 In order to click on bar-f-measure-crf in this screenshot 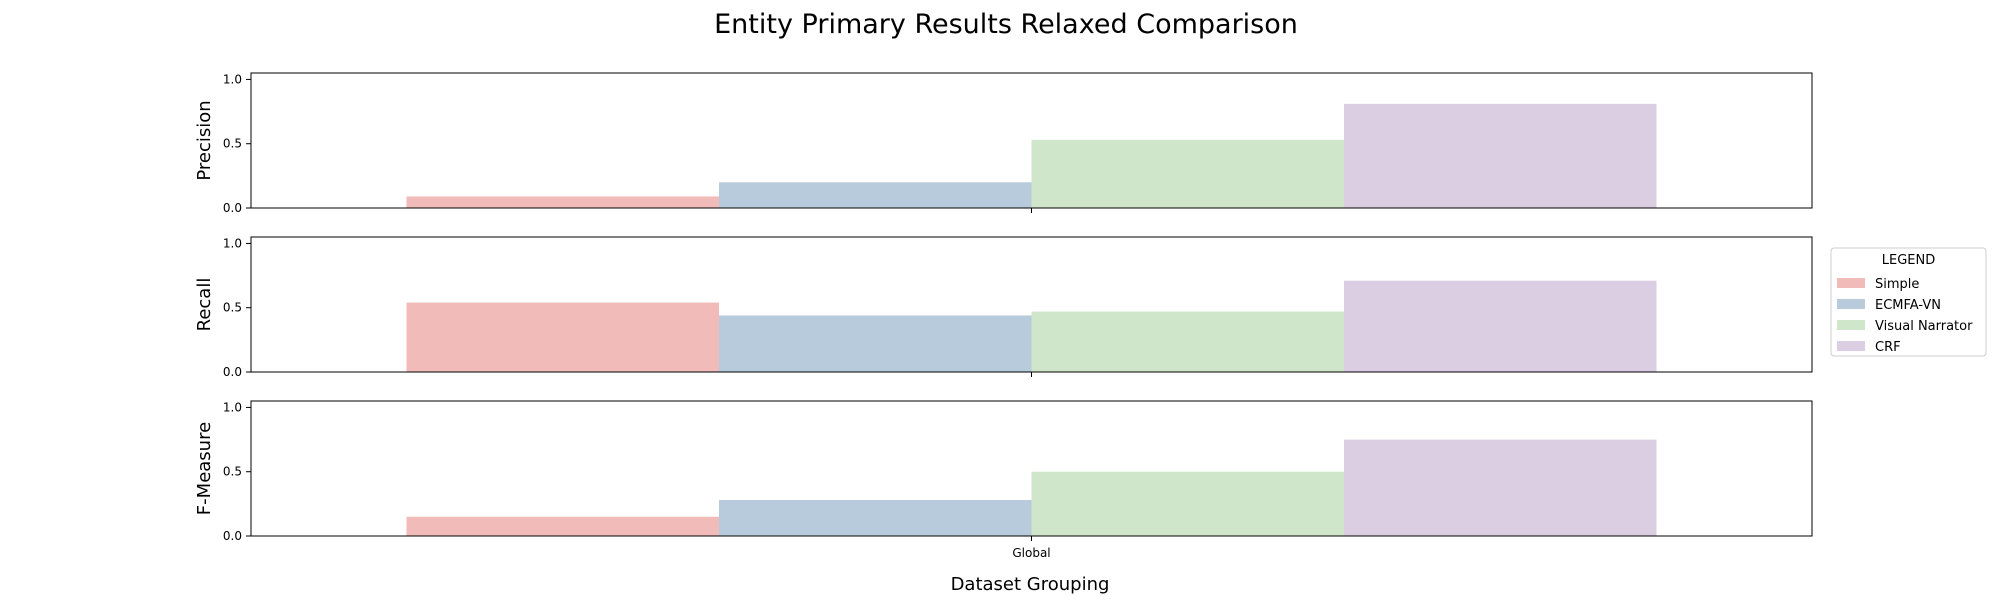, I will do `click(1500, 487)`.